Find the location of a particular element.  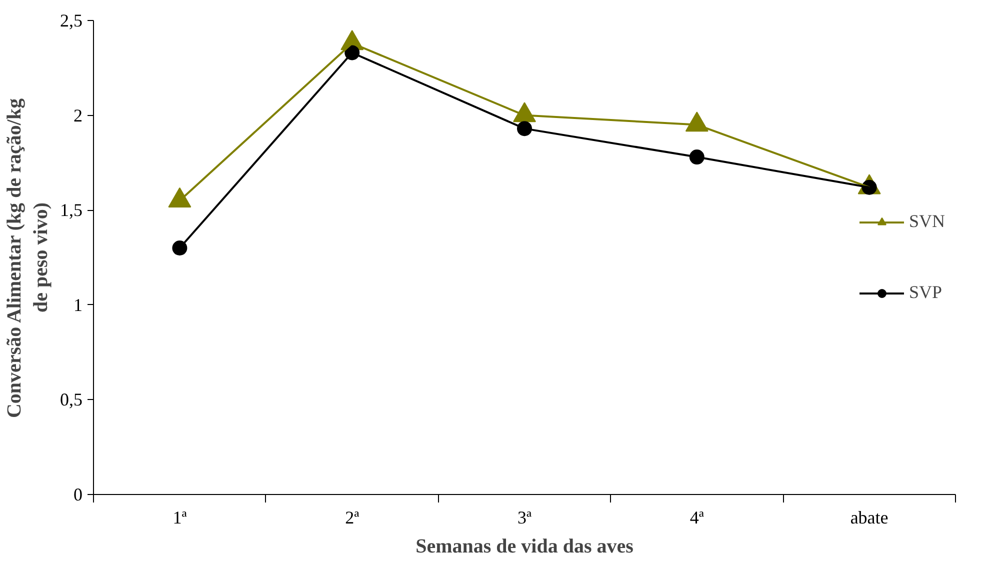

y-tick-label: 1,5 is located at coordinates (71, 210).